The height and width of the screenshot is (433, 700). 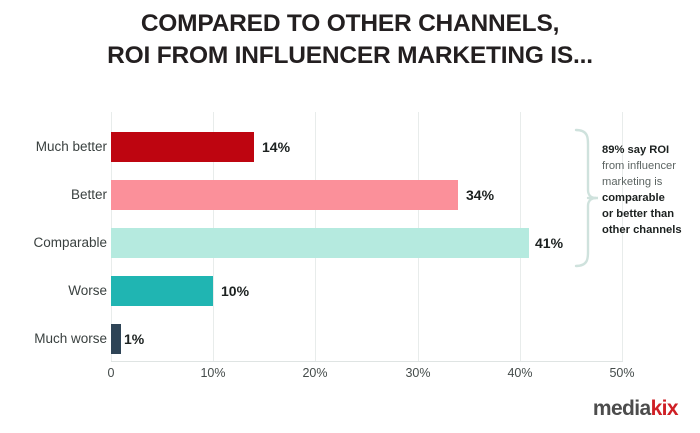 I want to click on callout-bold-2: comparable, so click(x=633, y=197).